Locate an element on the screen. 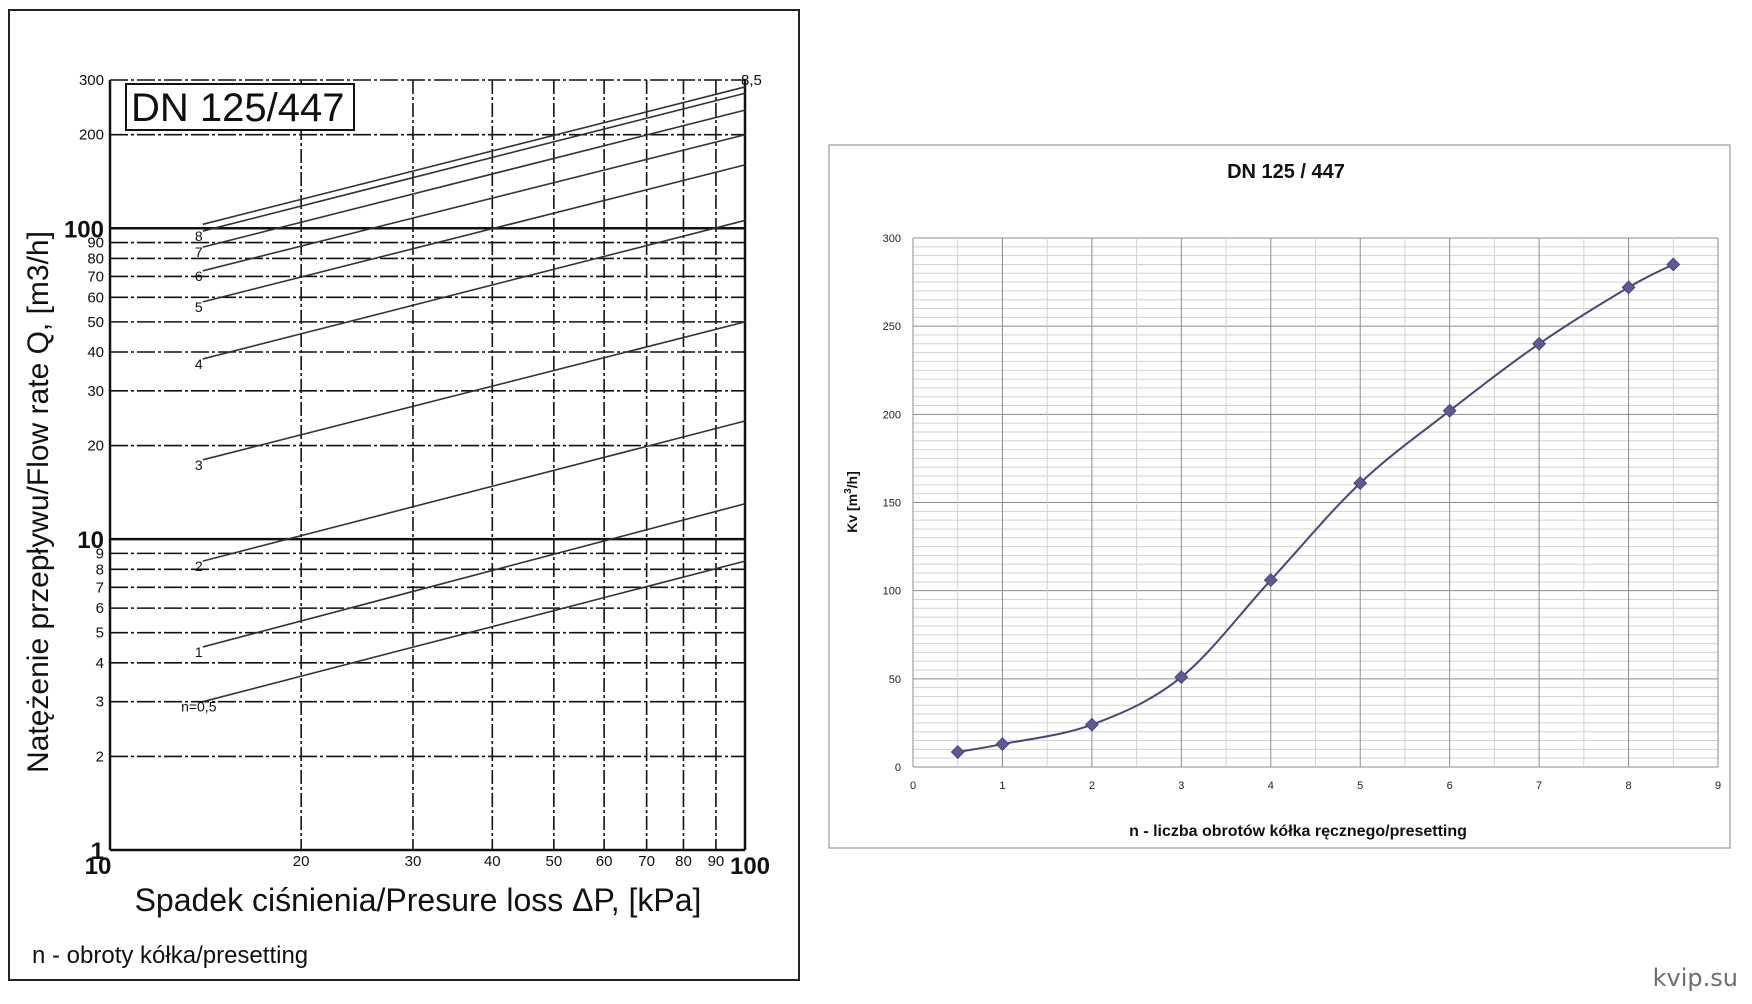  left-x-tick-label: 100 is located at coordinates (750, 866).